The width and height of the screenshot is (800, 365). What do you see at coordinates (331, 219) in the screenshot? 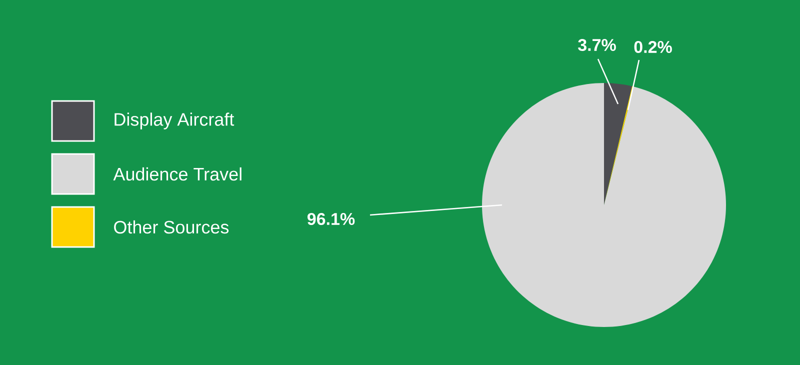
I see `data-label: 96.1%` at bounding box center [331, 219].